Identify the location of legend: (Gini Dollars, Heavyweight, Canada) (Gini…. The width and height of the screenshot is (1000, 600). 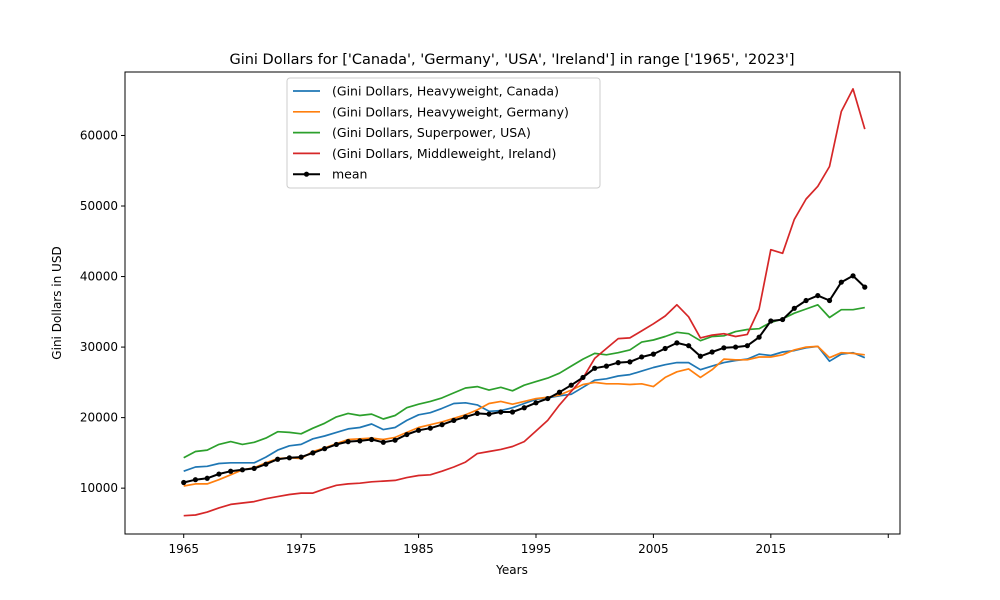
(443, 133).